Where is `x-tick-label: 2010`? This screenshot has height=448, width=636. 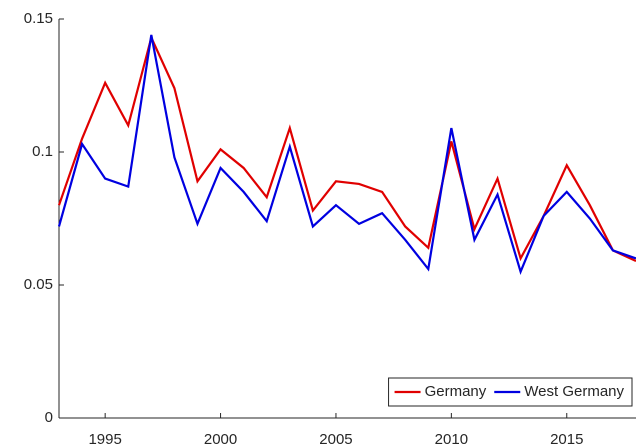
x-tick-label: 2010 is located at coordinates (451, 439).